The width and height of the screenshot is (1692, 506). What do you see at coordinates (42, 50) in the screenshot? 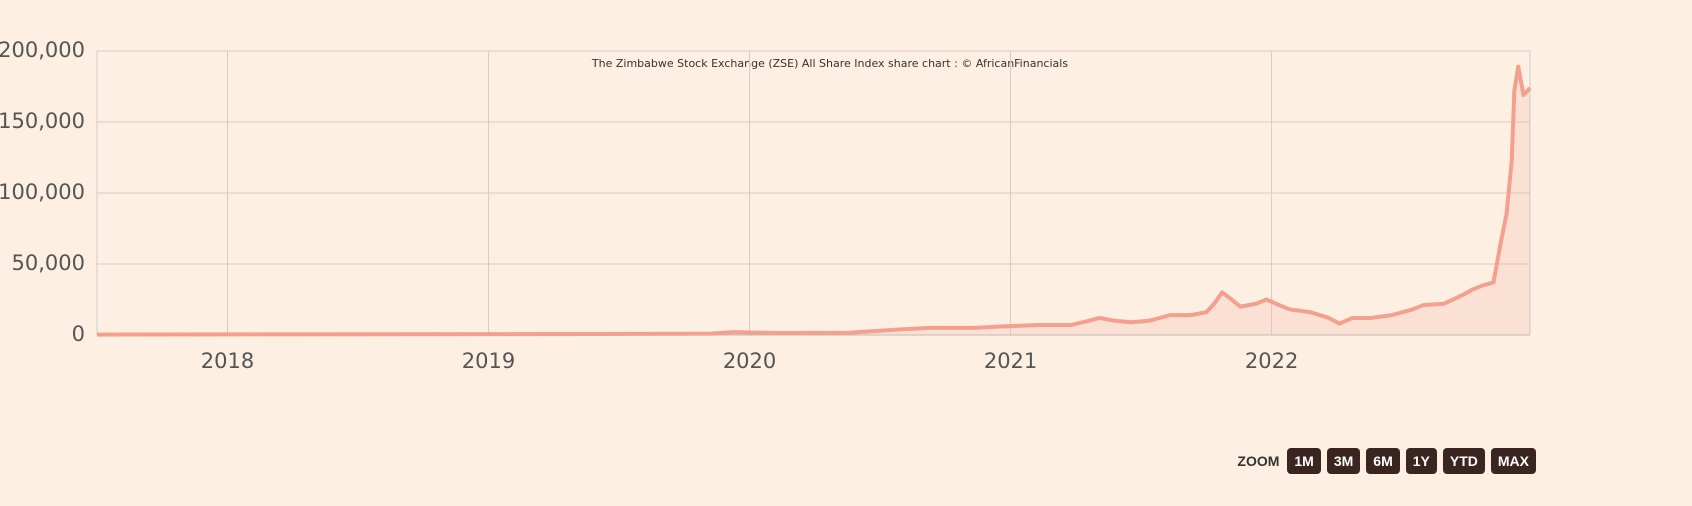
I see `y-tick-label: 200,000` at bounding box center [42, 50].